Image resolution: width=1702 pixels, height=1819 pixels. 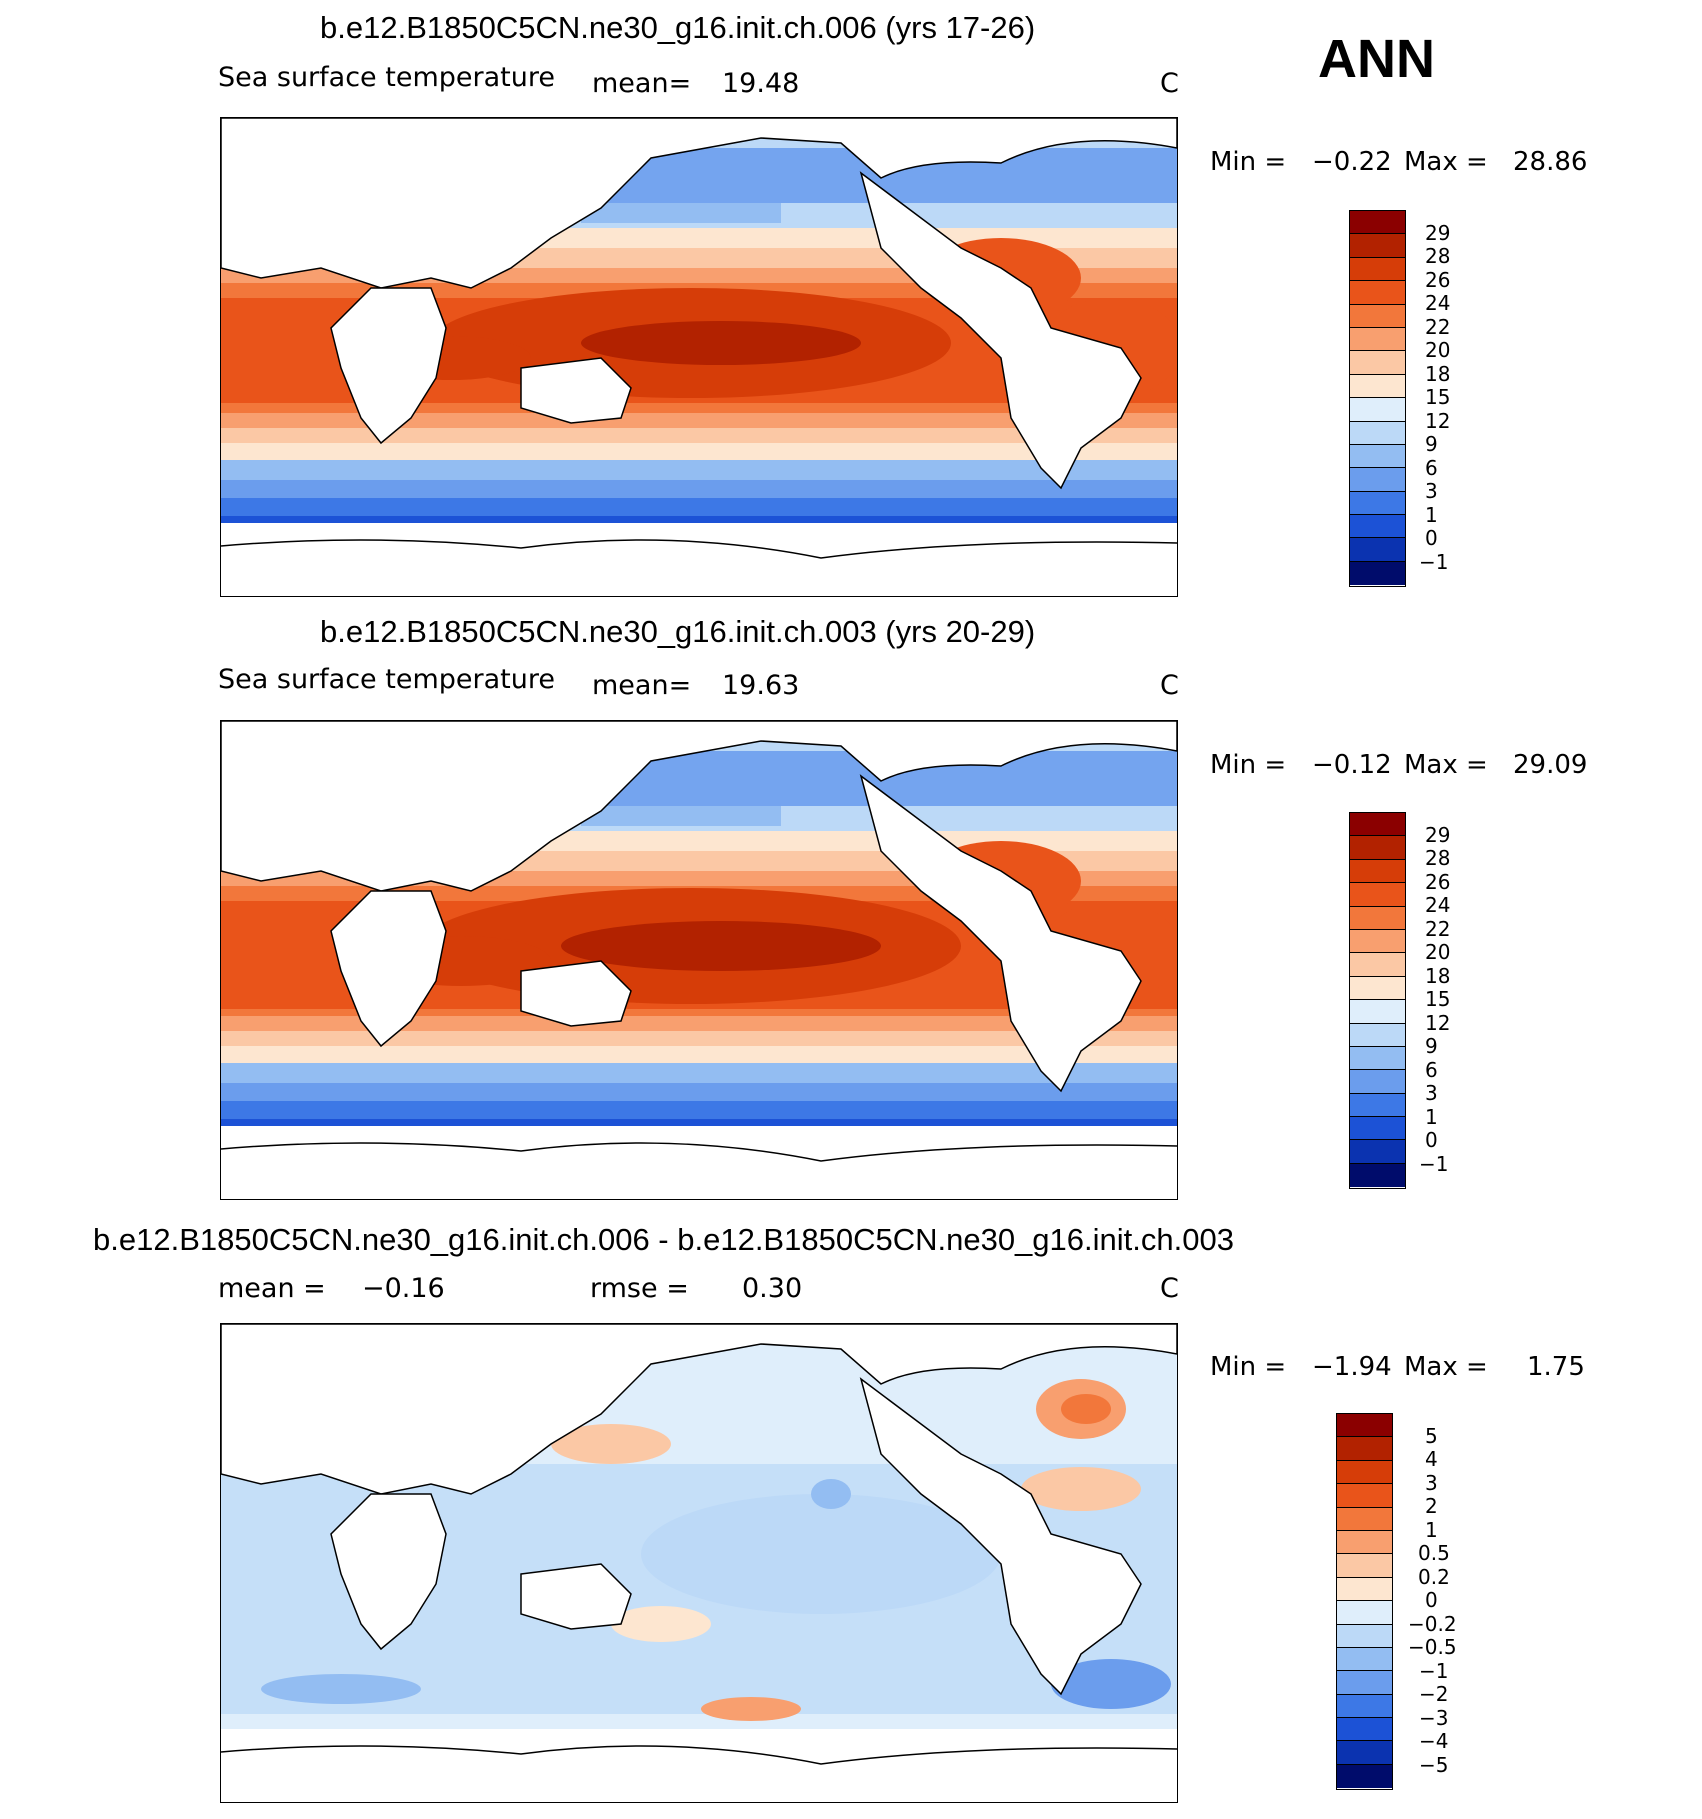 What do you see at coordinates (1431, 1046) in the screenshot?
I see `colorbar-2-label: 9` at bounding box center [1431, 1046].